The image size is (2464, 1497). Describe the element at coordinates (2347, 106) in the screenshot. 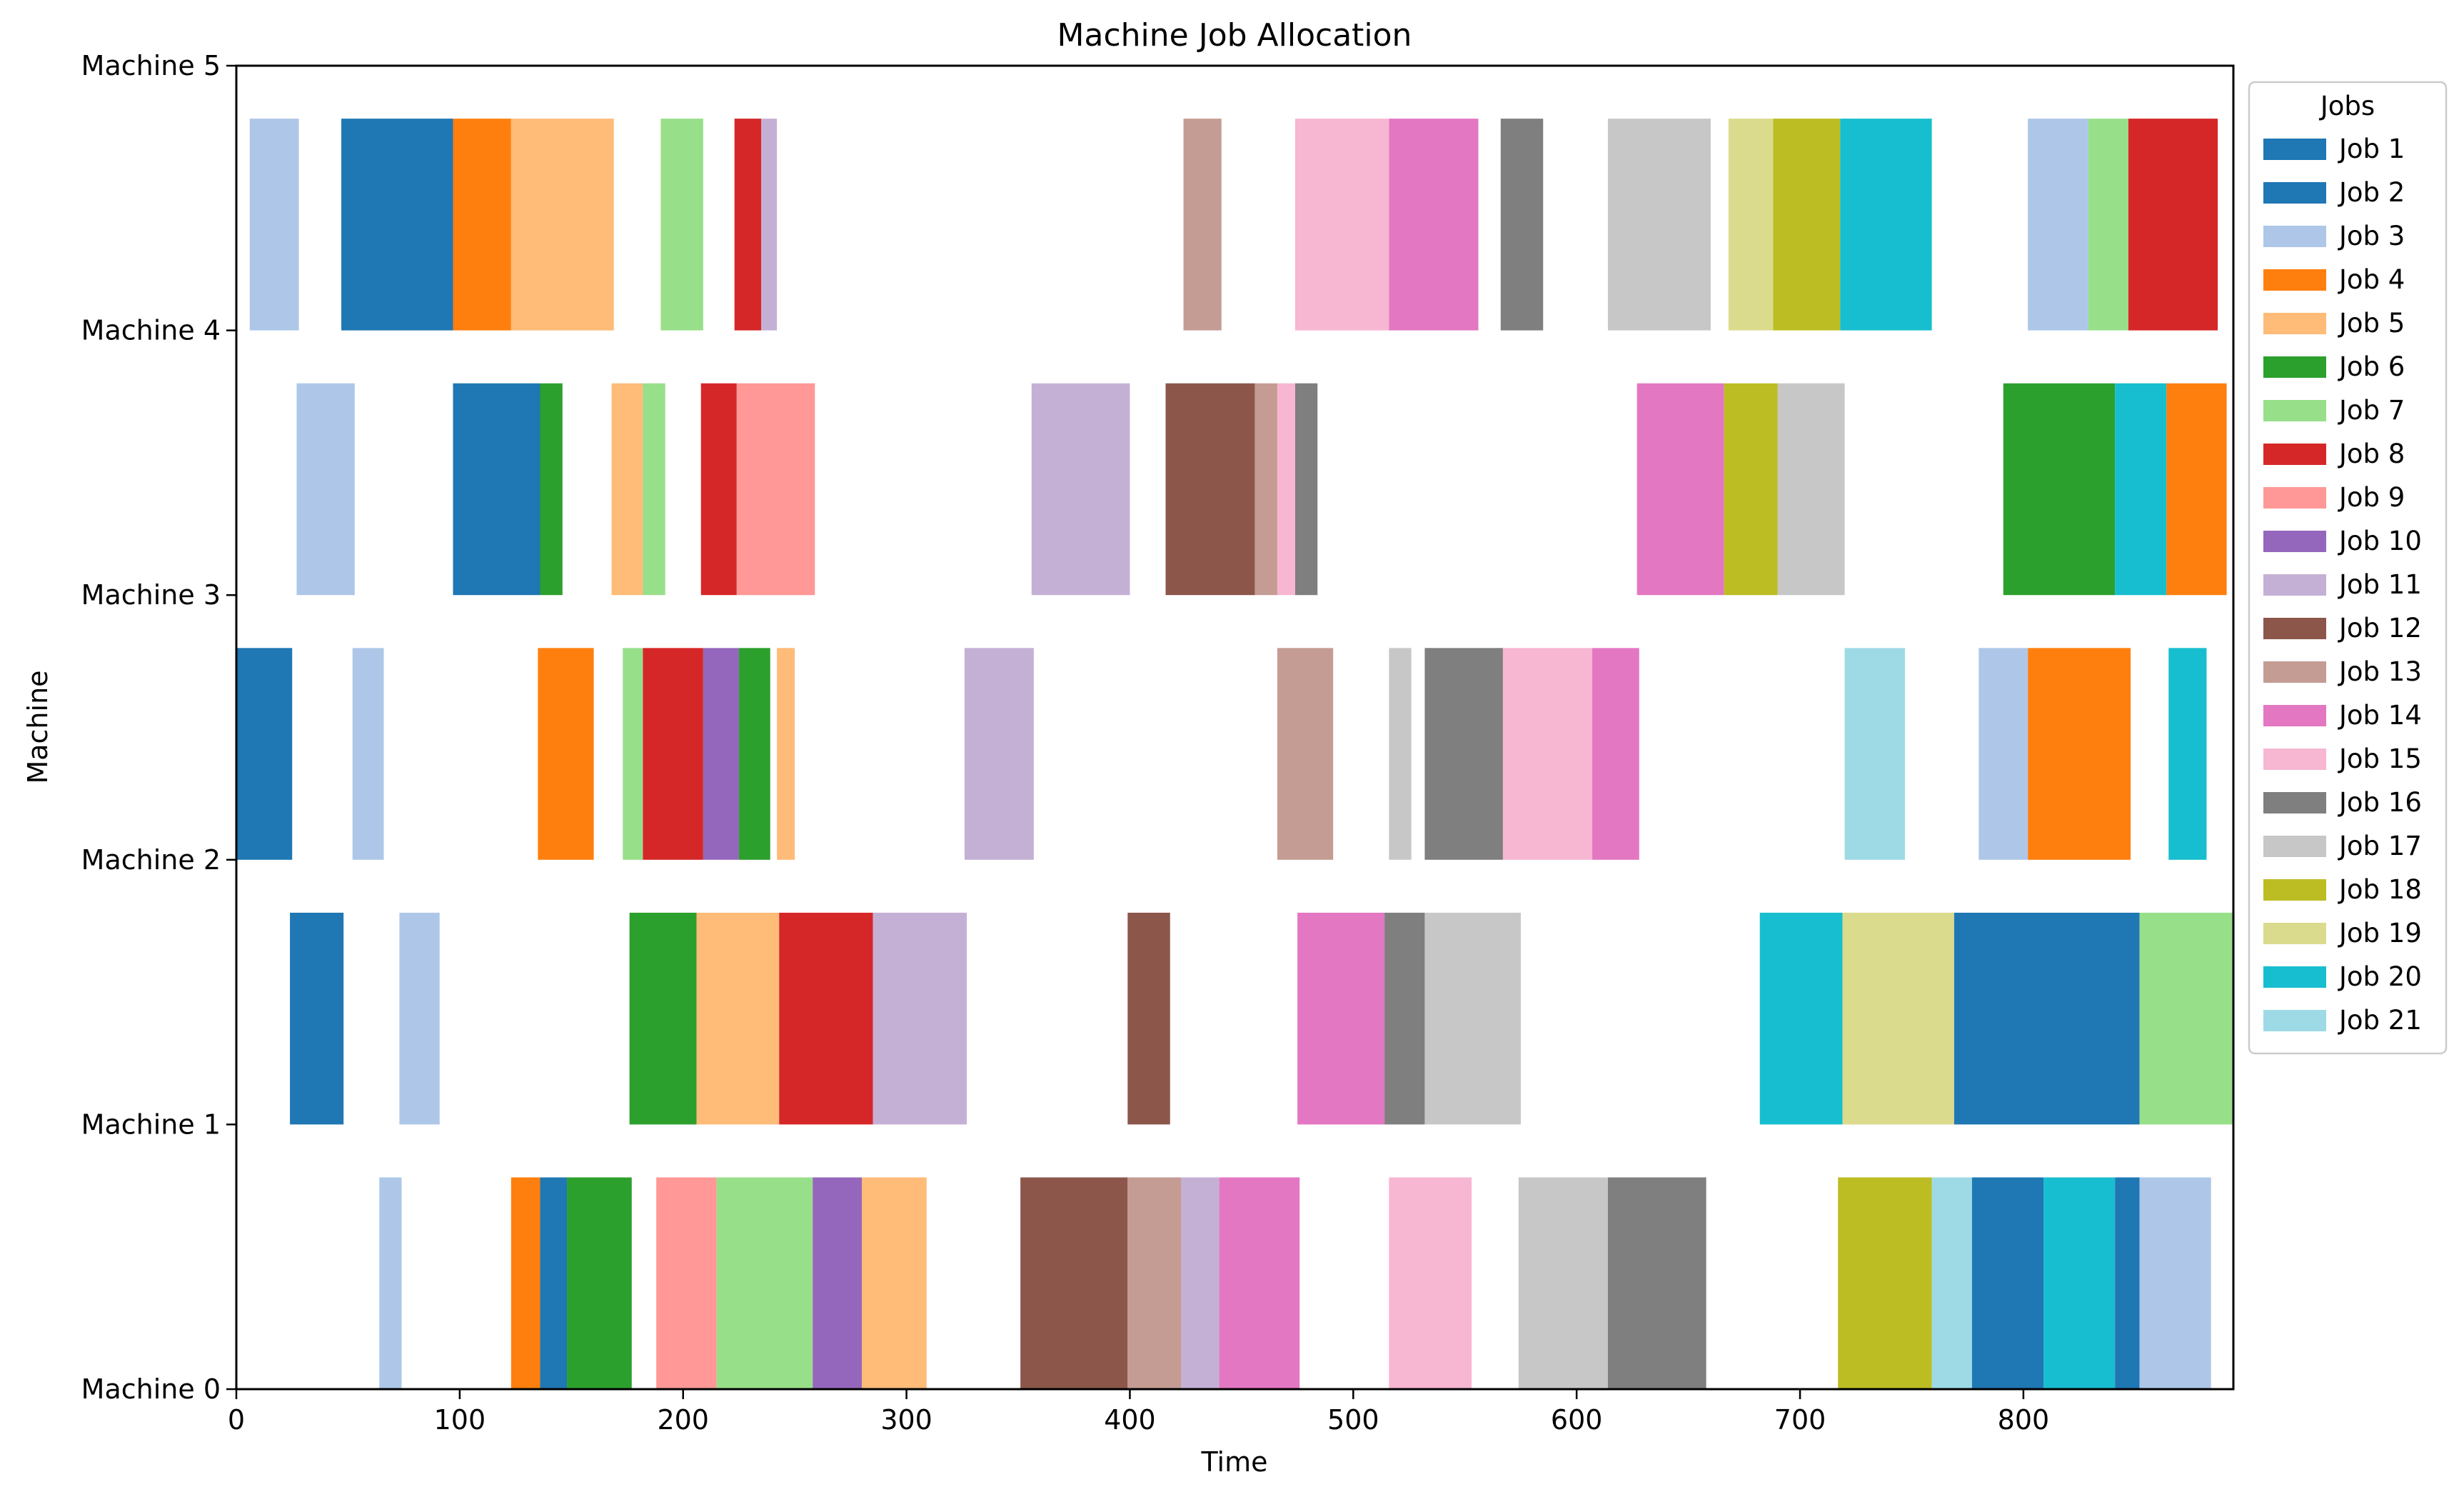

I see `legend-title: Jobs` at that location.